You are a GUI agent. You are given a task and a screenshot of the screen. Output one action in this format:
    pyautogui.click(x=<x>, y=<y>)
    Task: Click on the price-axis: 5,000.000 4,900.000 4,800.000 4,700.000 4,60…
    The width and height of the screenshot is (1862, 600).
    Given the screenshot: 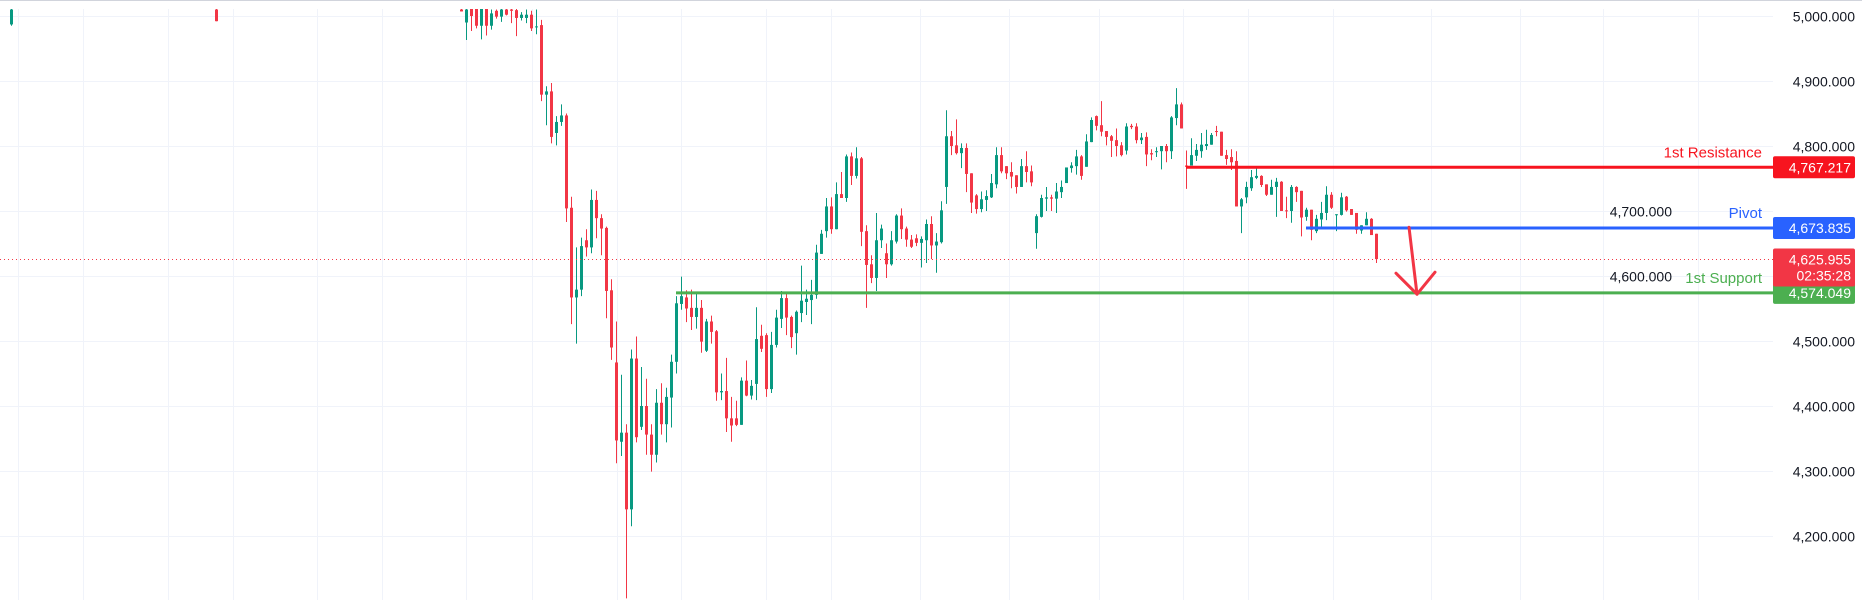 What is the action you would take?
    pyautogui.click(x=1732, y=277)
    